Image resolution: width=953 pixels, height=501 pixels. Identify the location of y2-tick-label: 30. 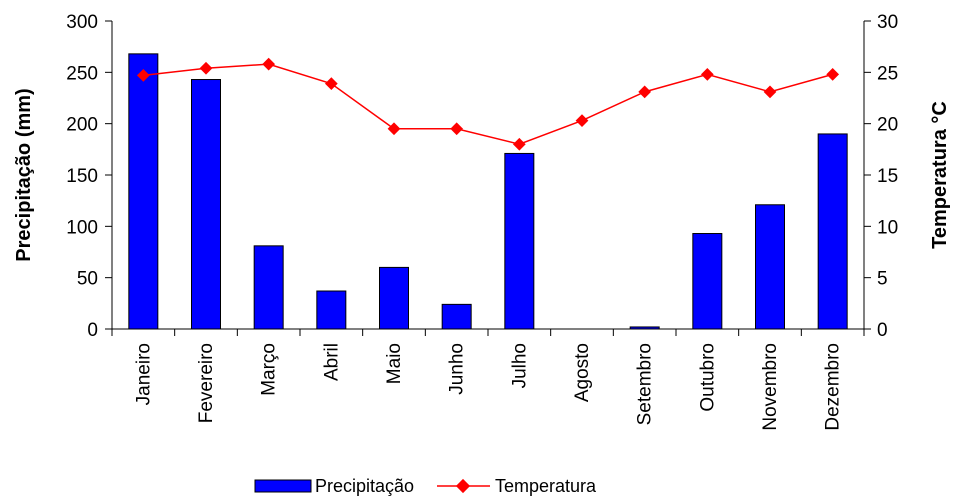
(887, 22).